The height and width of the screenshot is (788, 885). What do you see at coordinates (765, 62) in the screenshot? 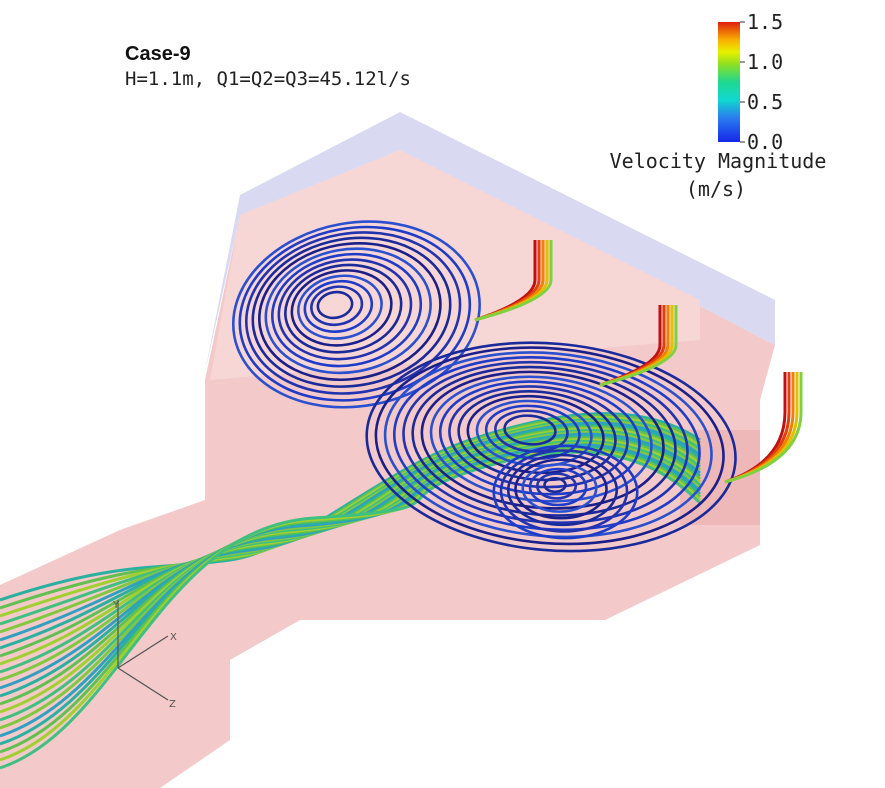
I see `colorbar-tick-label: 1.0` at bounding box center [765, 62].